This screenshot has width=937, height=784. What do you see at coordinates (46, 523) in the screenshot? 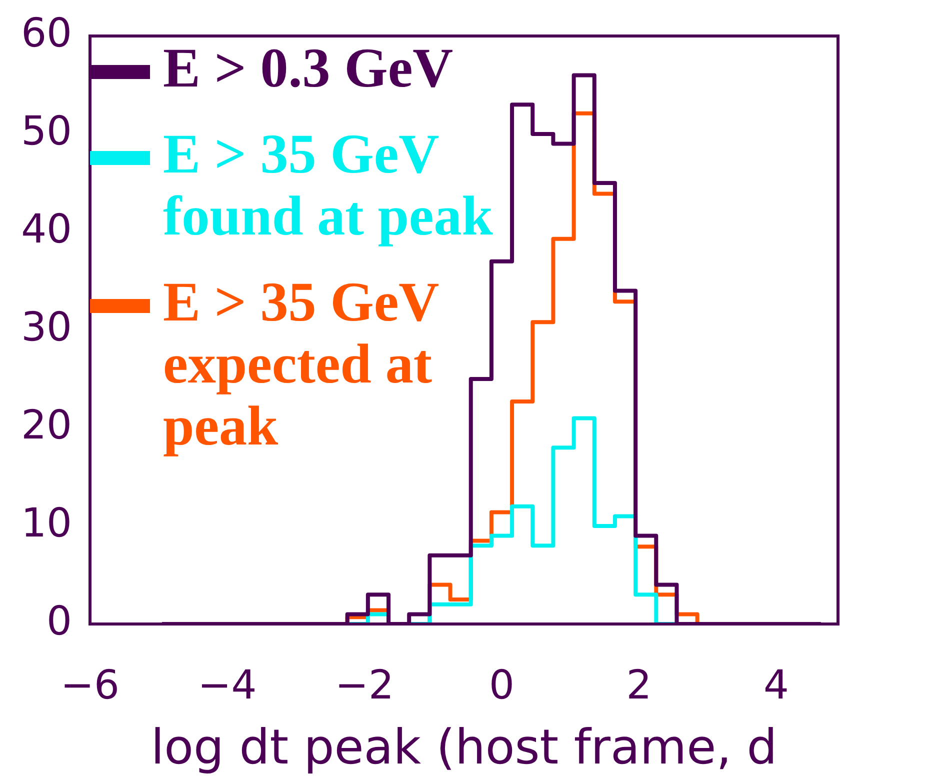
I see `y-tick-label: 10` at bounding box center [46, 523].